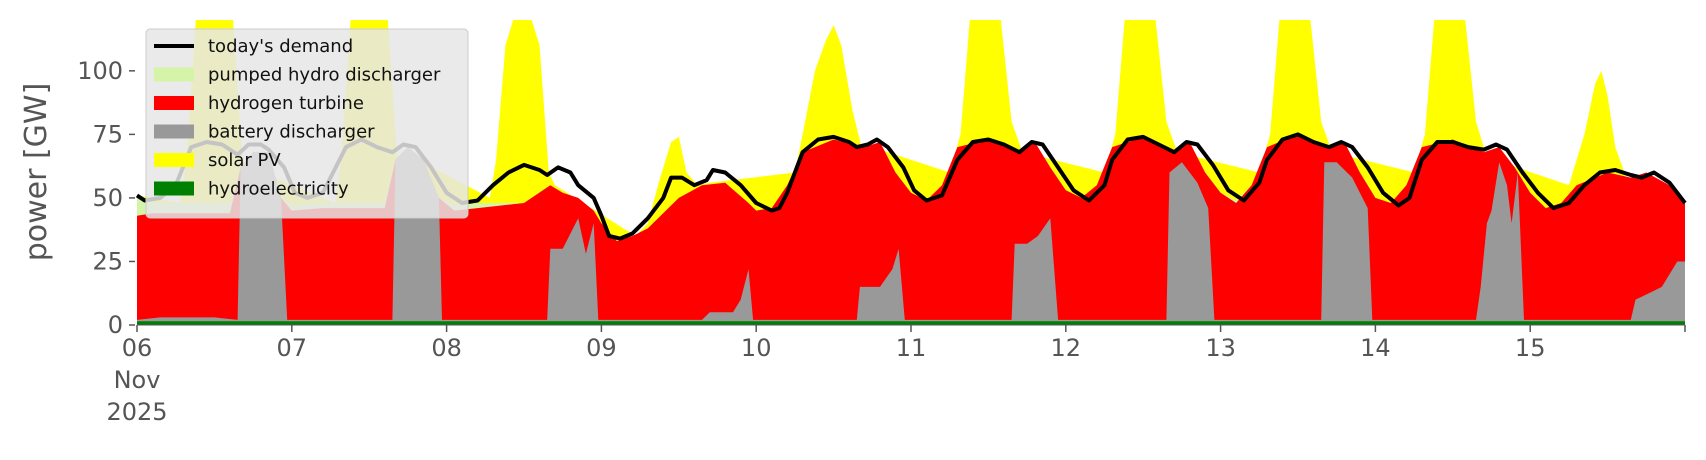 The height and width of the screenshot is (460, 1706). I want to click on y-axis-ticks: 0 25 50 75 100, so click(106, 198).